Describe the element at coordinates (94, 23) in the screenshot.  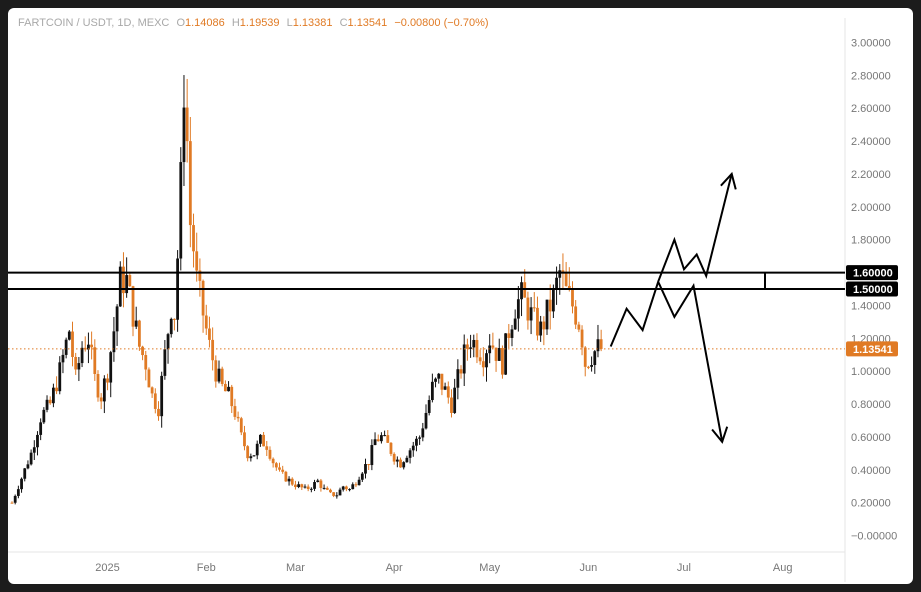
I see `symbol-label: FARTCOIN / USDT, 1D, MEXC` at that location.